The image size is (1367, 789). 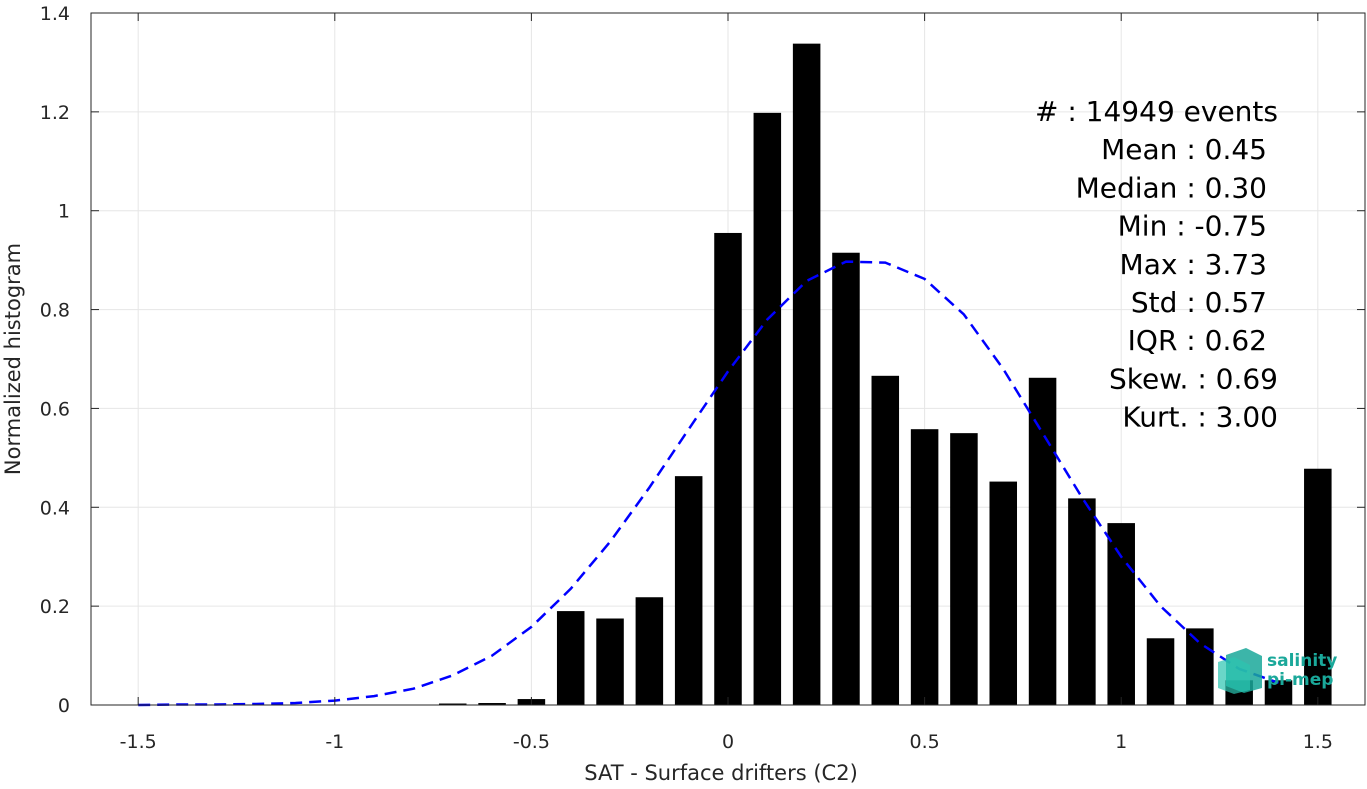 What do you see at coordinates (55, 607) in the screenshot?
I see `y-tick-label: 0.2` at bounding box center [55, 607].